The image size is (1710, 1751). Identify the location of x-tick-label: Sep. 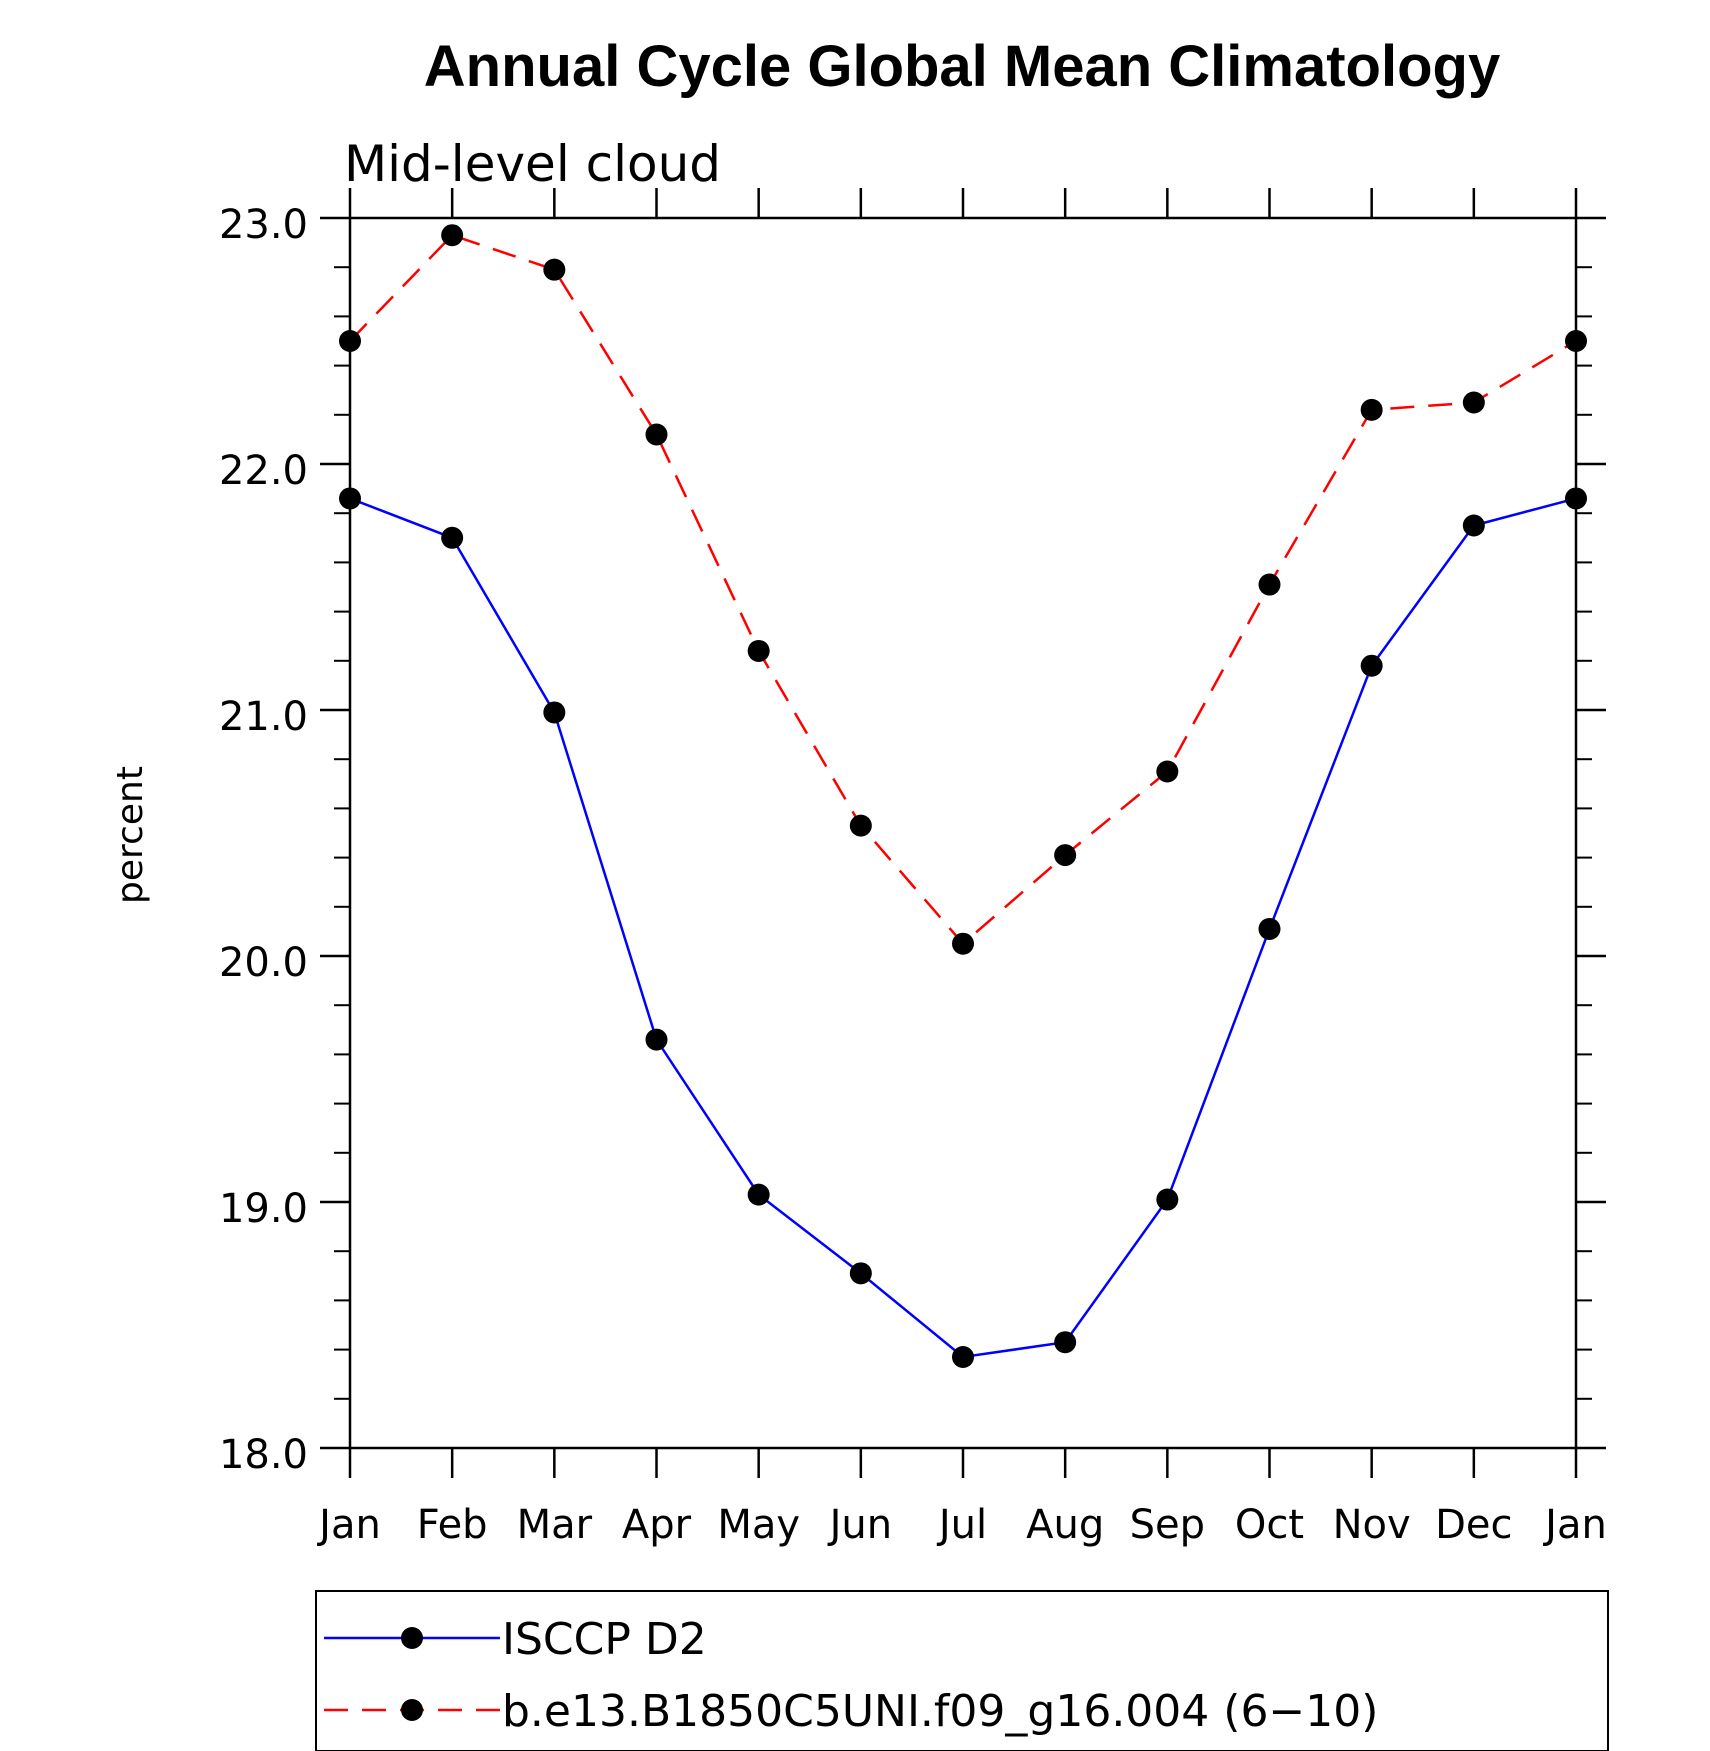
(1167, 1525).